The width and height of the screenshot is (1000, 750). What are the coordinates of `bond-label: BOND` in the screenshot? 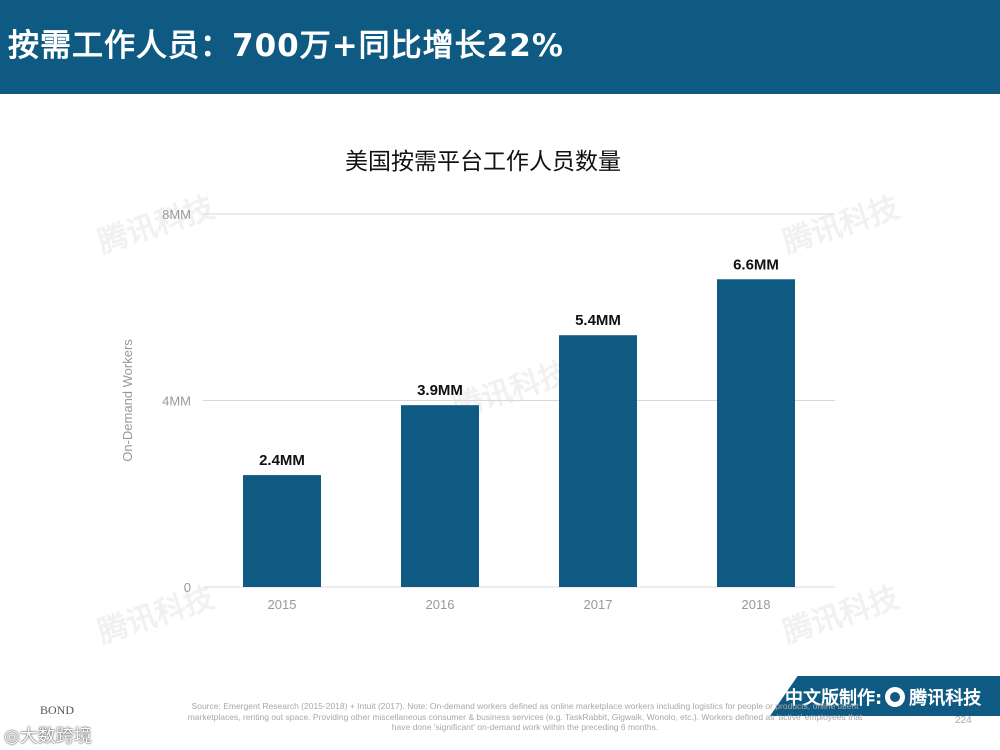 It's located at (57, 710).